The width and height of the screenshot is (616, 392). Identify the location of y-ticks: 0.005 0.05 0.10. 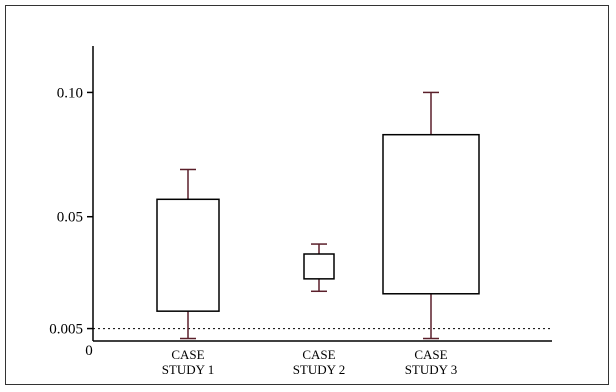
(71, 211).